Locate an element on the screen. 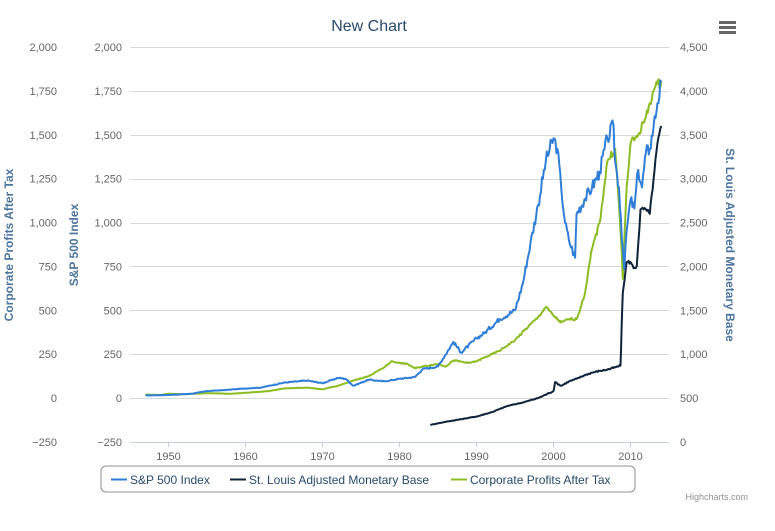 Image resolution: width=775 pixels, height=531 pixels. y-monetary-tick-label-6: 3,000 is located at coordinates (694, 180).